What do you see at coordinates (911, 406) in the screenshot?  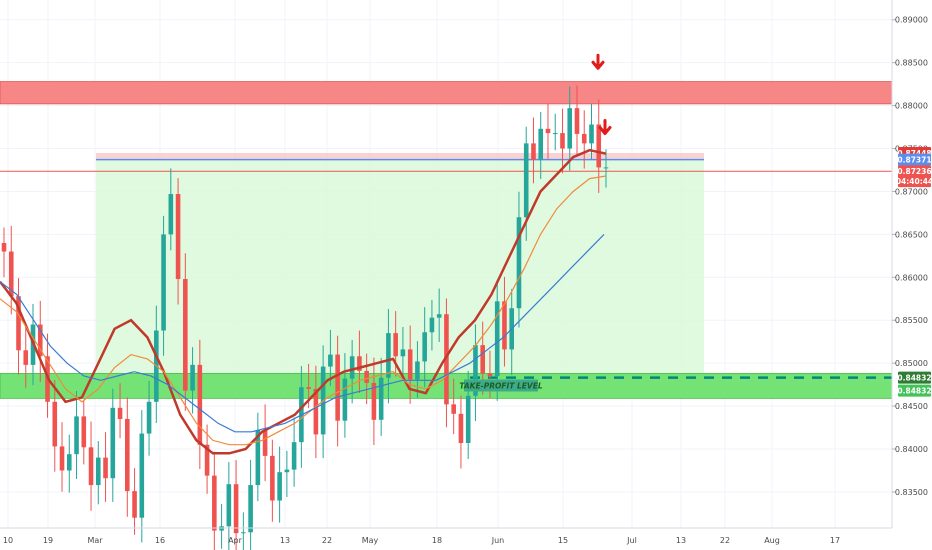 I see `price-tick-label: 0.84500` at bounding box center [911, 406].